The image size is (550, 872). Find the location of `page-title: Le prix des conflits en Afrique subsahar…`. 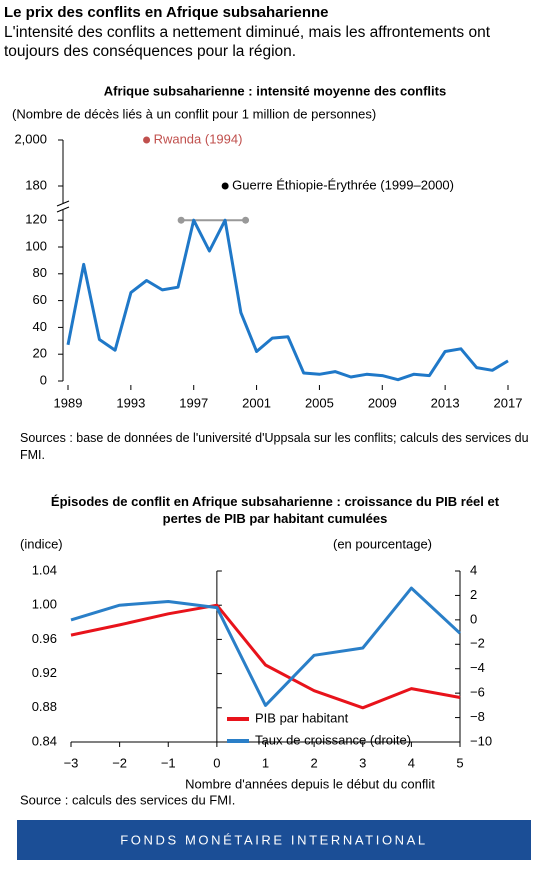

page-title: Le prix des conflits en Afrique subsahar… is located at coordinates (166, 12).